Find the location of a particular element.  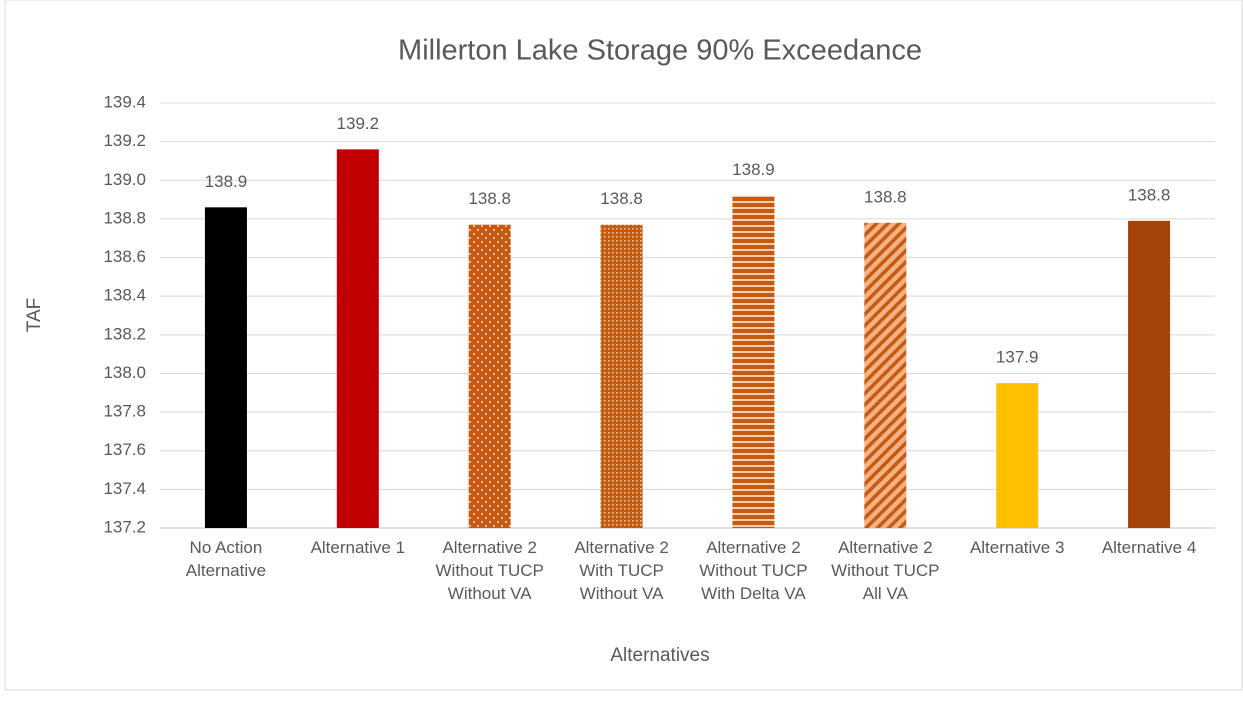

y-tick-label: 137.2 is located at coordinates (124, 526).